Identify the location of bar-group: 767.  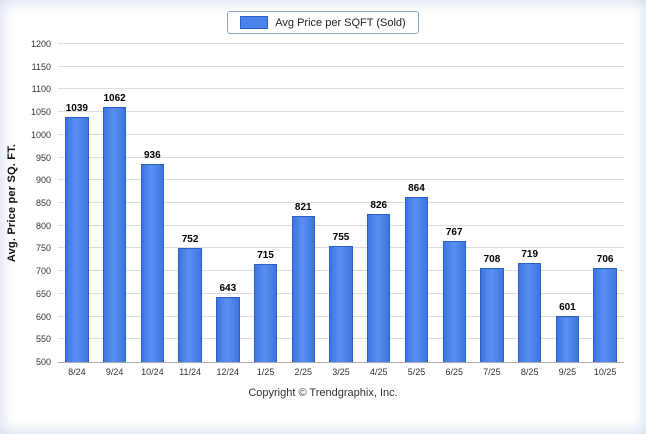
(454, 203).